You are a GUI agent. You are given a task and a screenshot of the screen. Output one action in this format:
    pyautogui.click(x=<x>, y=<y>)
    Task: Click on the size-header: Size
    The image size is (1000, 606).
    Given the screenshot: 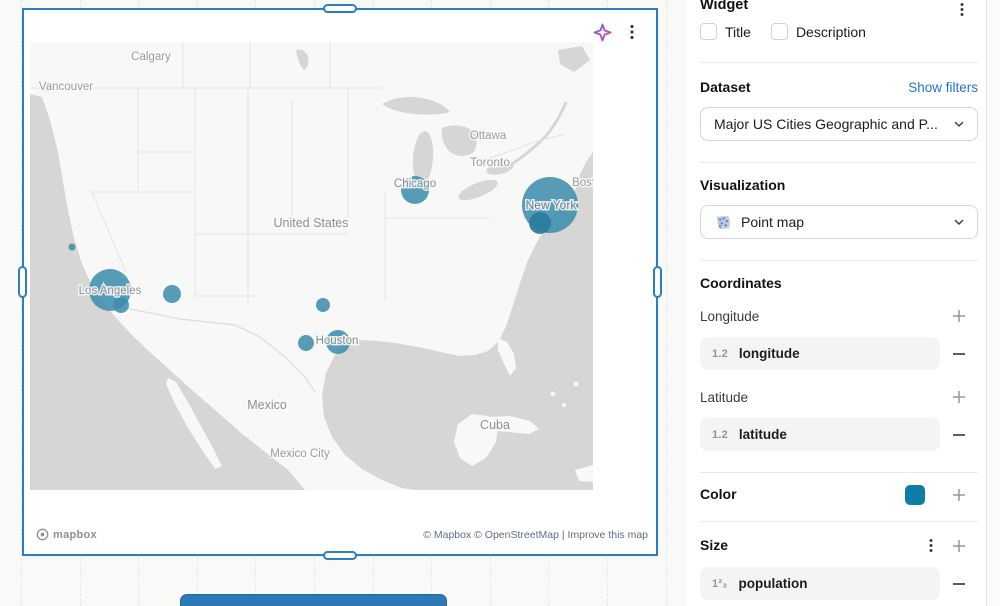 What is the action you would take?
    pyautogui.click(x=839, y=545)
    